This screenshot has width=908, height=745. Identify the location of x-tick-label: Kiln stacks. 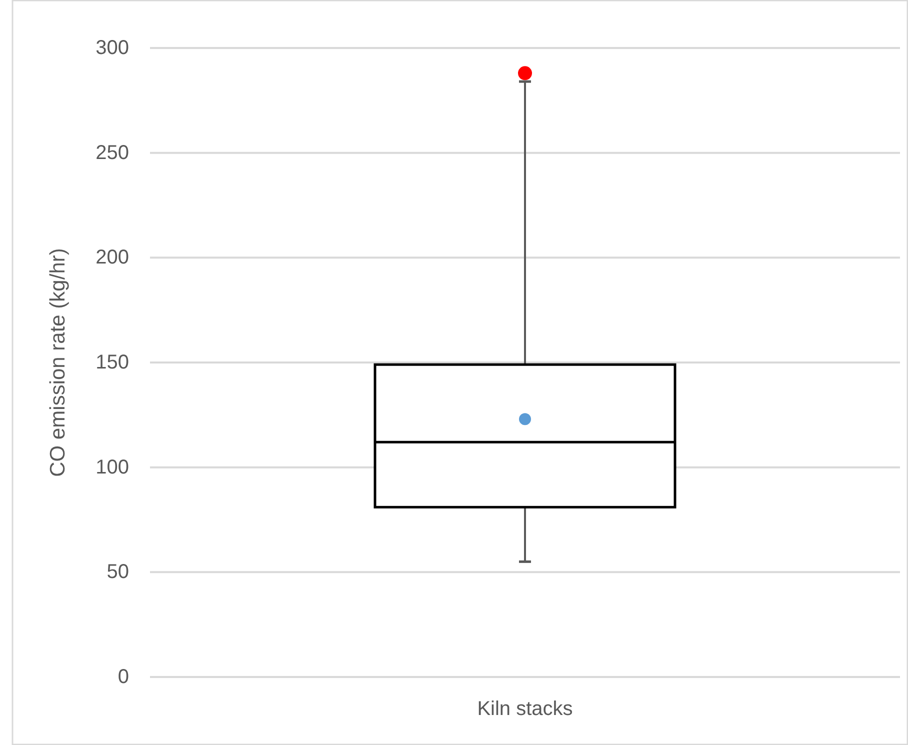
(525, 709).